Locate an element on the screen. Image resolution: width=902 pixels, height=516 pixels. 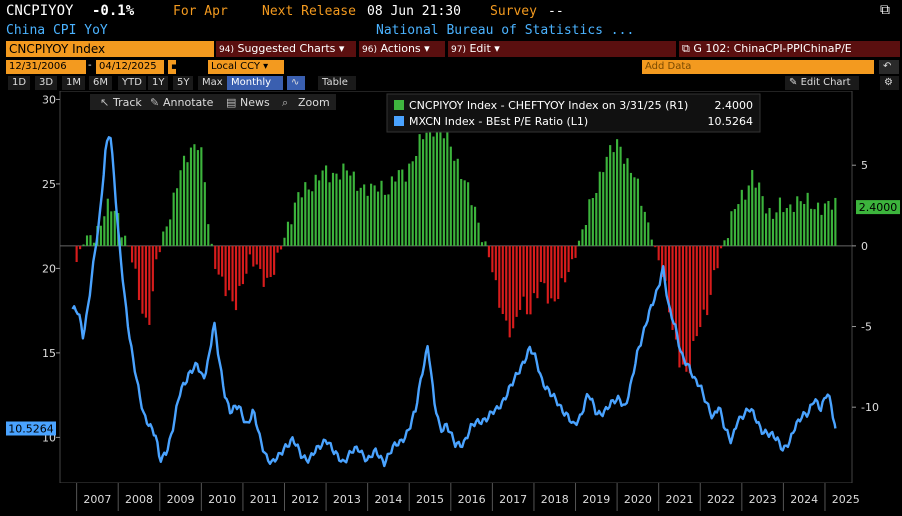
period-button-5y: 5Y is located at coordinates (183, 83).